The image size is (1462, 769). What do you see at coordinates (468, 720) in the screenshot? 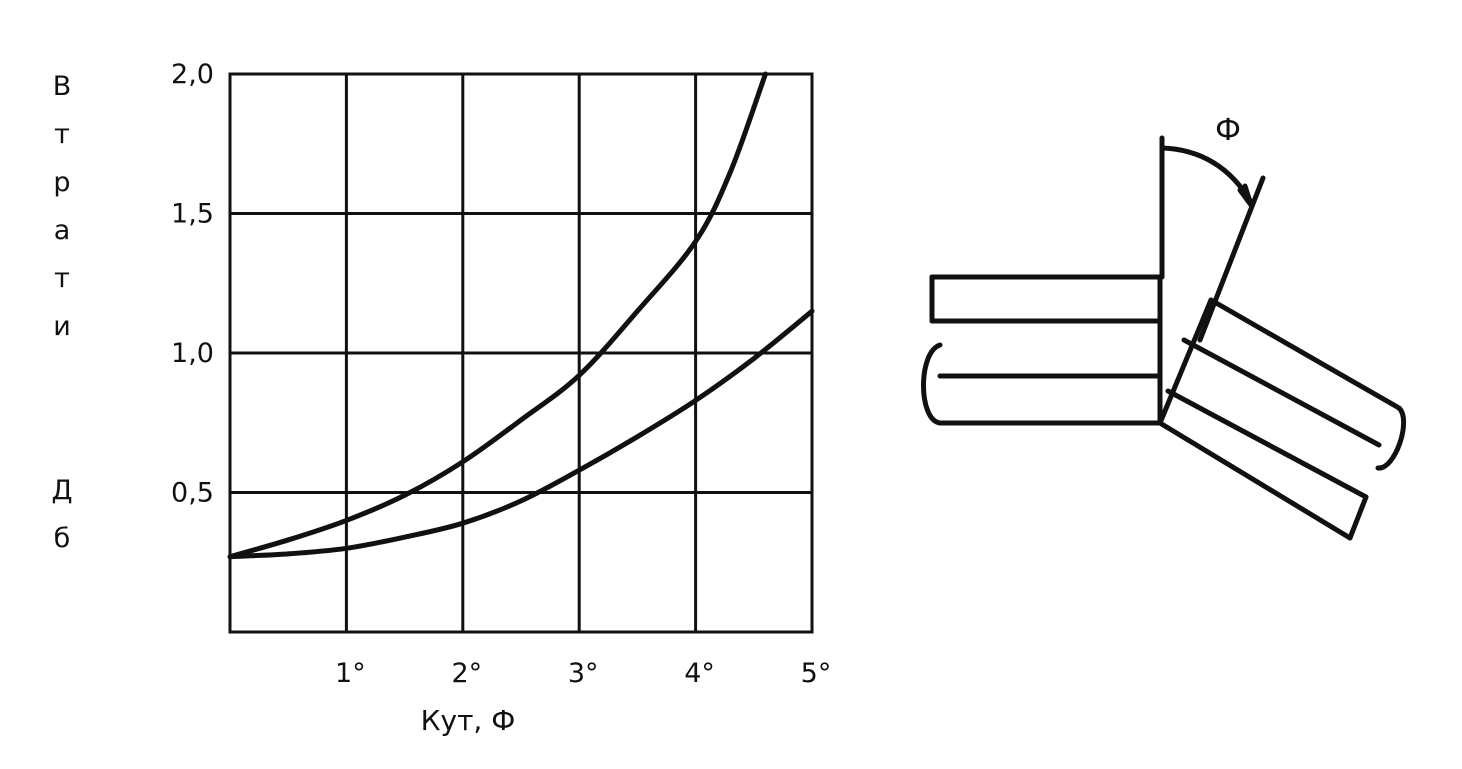
I see `x-axis-label: Кут, Ф` at bounding box center [468, 720].